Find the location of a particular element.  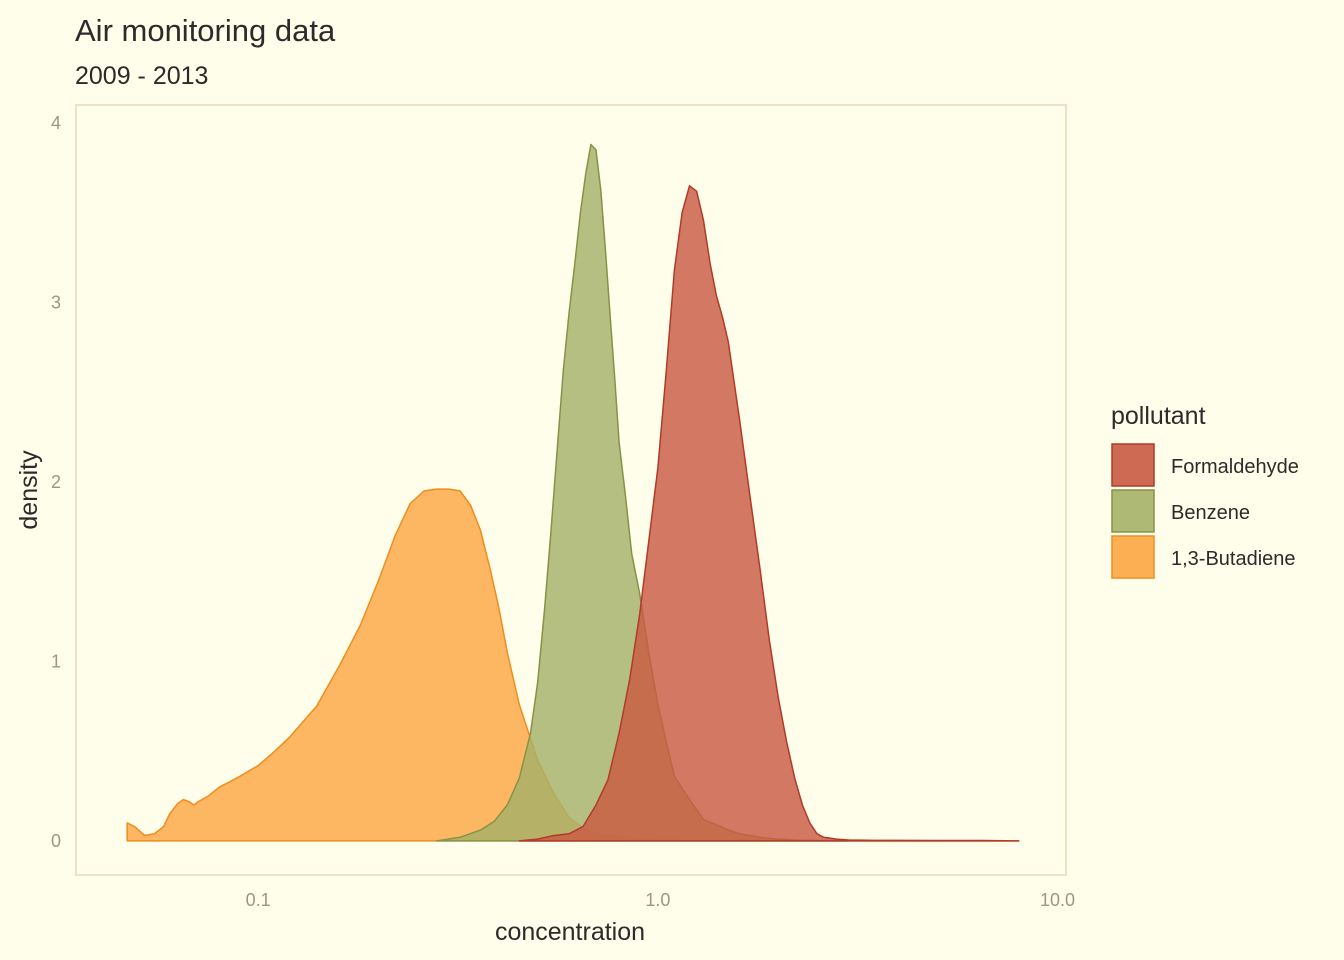

y-tick-label: 2 is located at coordinates (56, 482).